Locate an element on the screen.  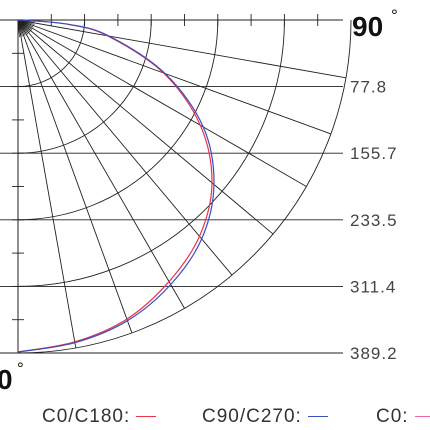
radial-tick-label: 77.8 is located at coordinates (368, 87).